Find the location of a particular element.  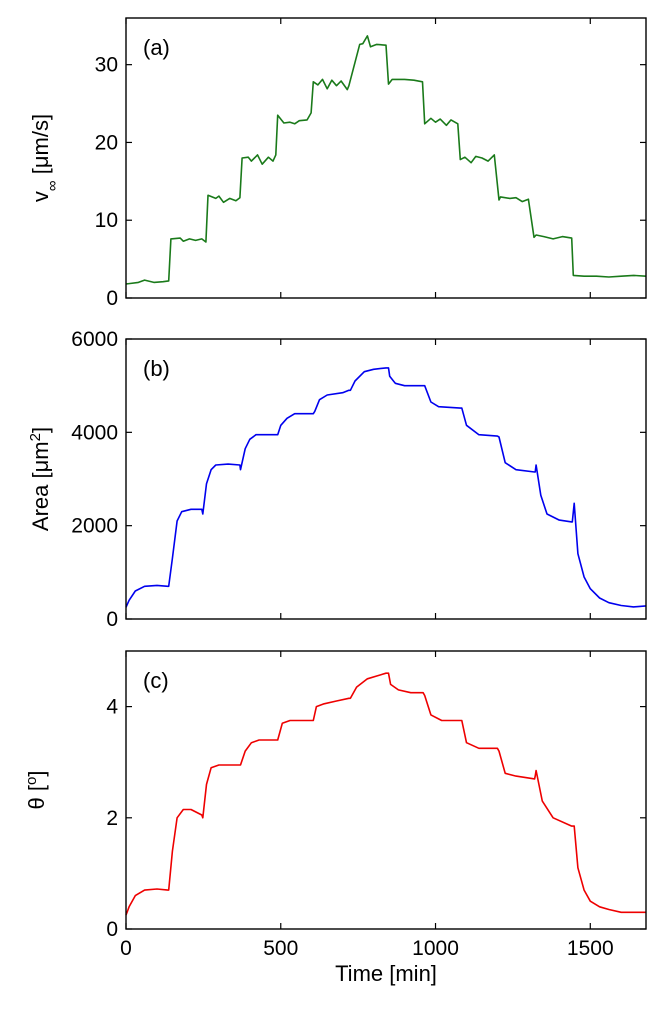

y-tick-label-b: 0 is located at coordinates (112, 619).